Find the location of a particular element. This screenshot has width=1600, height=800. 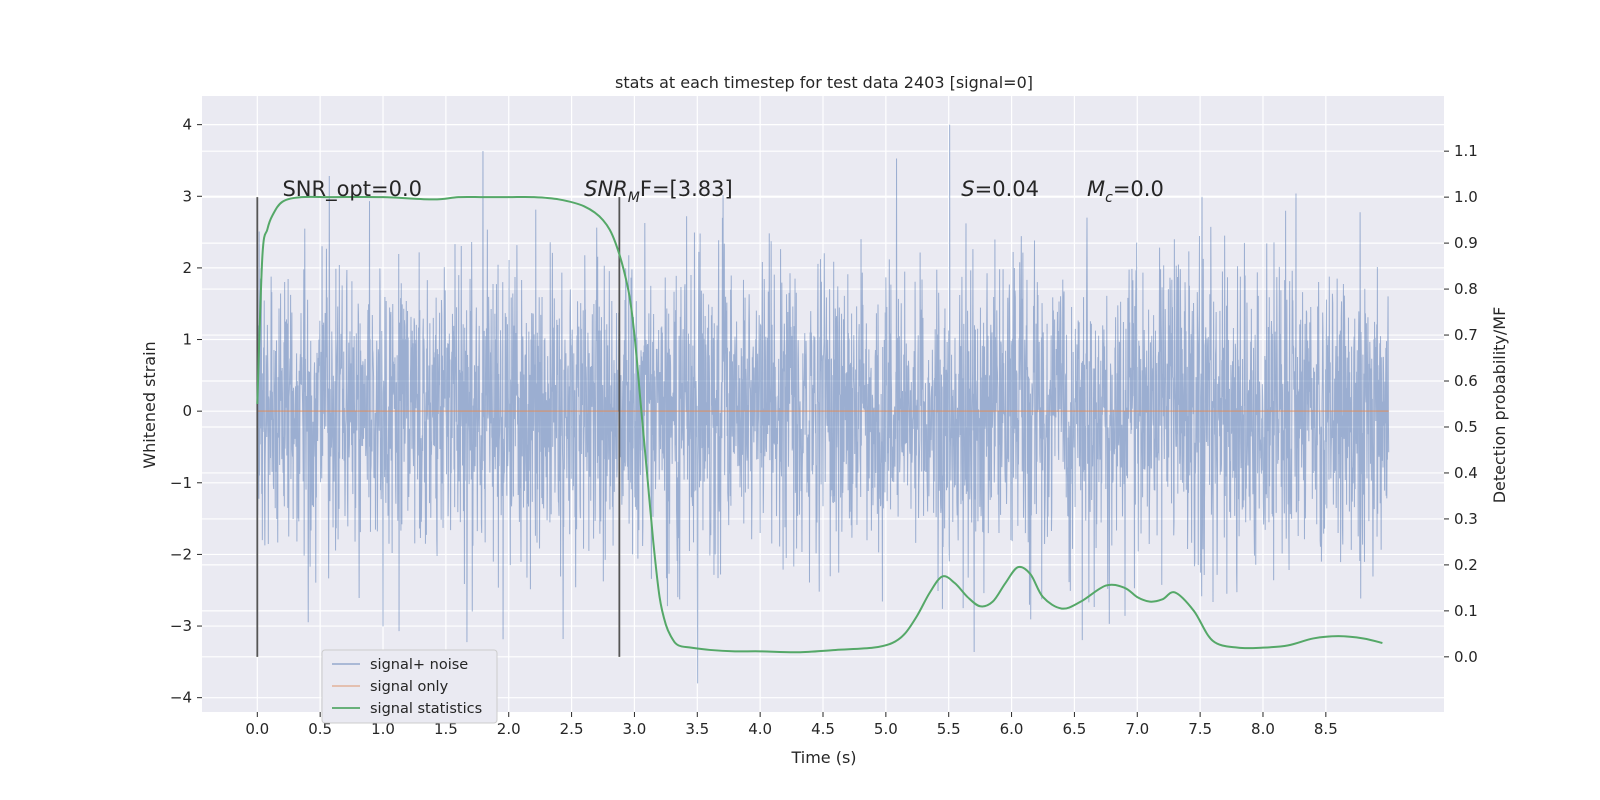

y-tick-label: 1 is located at coordinates (187, 340).